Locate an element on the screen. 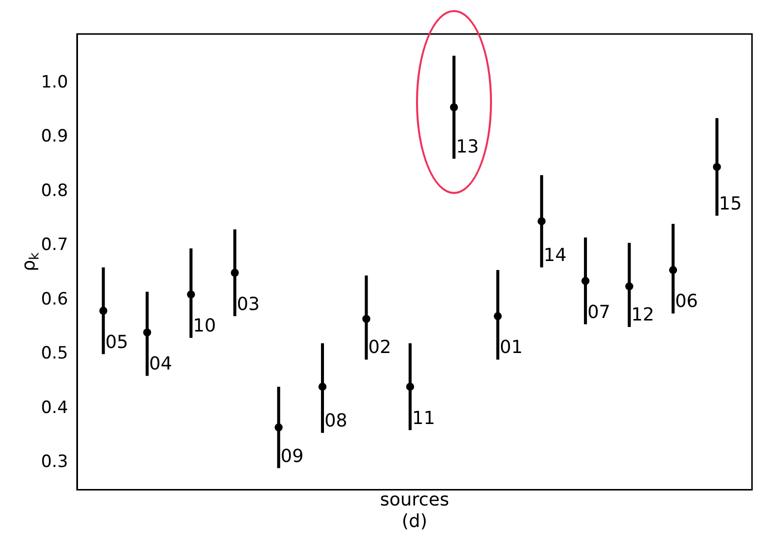 This screenshot has width=780, height=541. x-tick-label: 01 is located at coordinates (511, 347).